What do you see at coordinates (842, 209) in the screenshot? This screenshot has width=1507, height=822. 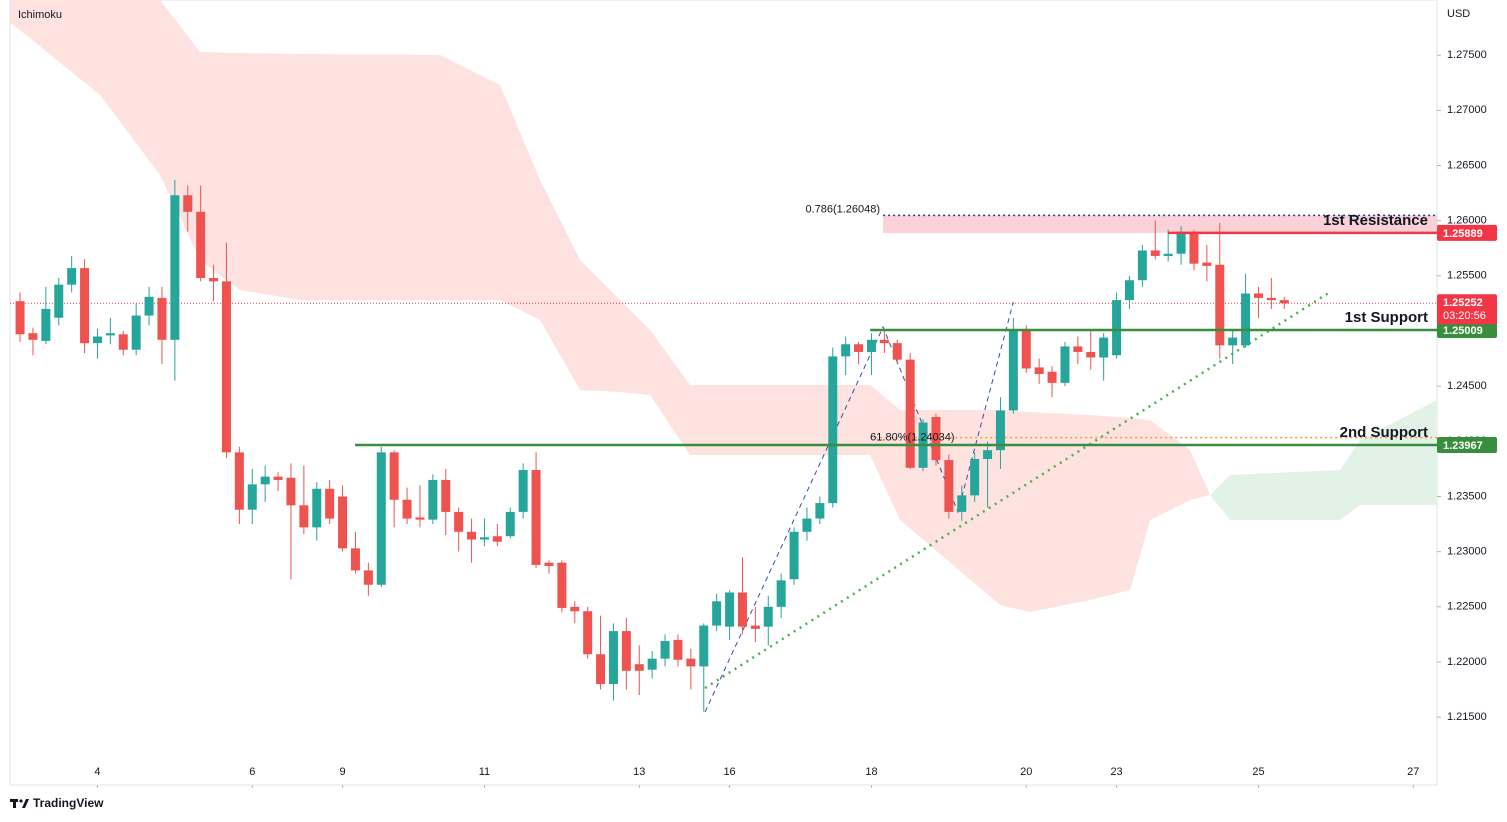 I see `fib-label: 0.786(1.26048)` at bounding box center [842, 209].